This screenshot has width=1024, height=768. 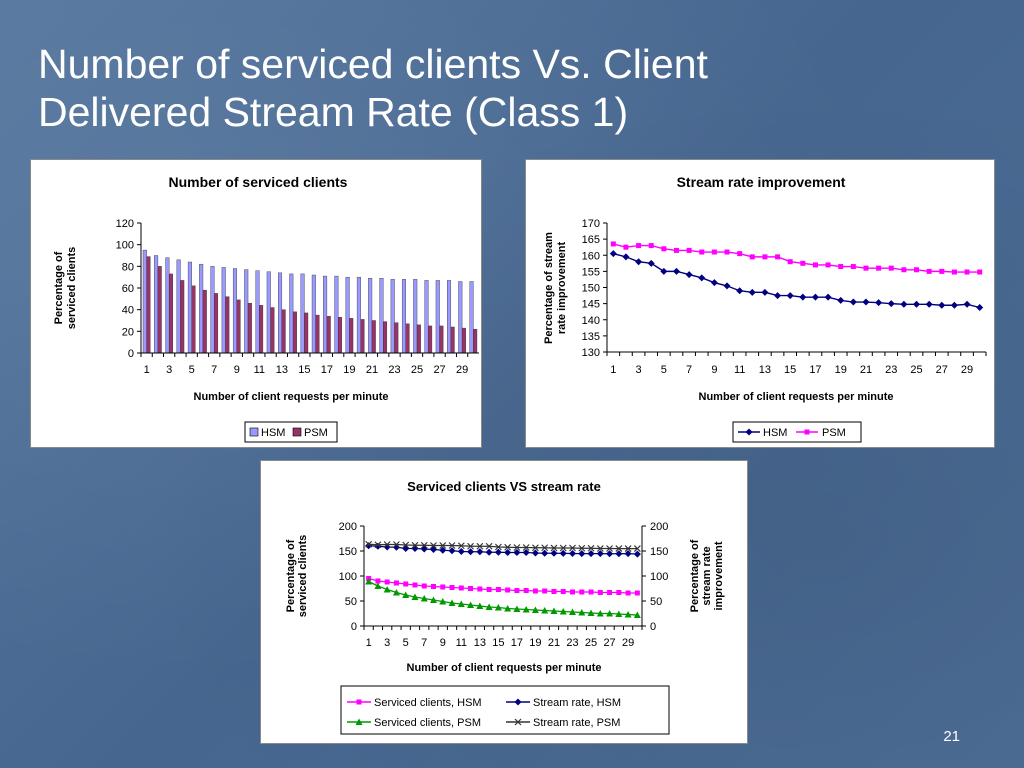 What do you see at coordinates (613, 370) in the screenshot?
I see `x-tick-label: 1` at bounding box center [613, 370].